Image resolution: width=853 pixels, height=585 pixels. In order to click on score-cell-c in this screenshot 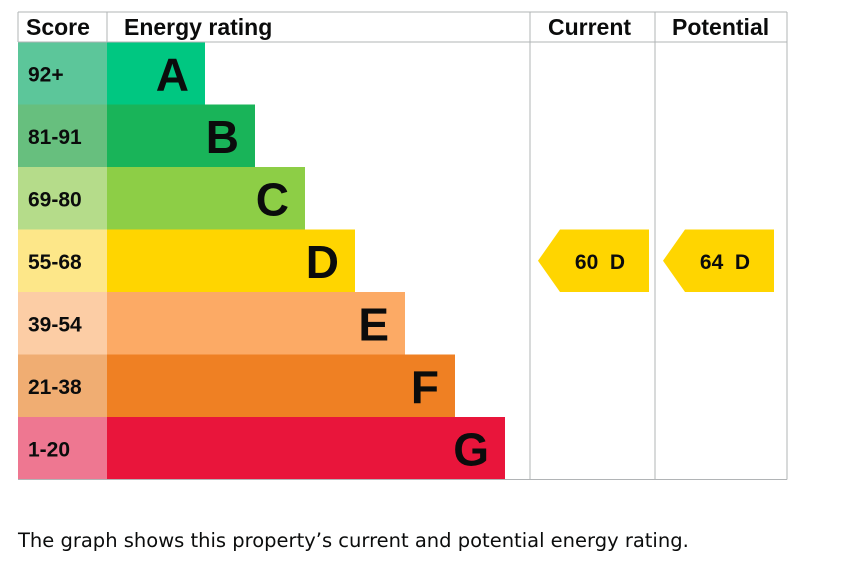, I will do `click(62, 198)`.